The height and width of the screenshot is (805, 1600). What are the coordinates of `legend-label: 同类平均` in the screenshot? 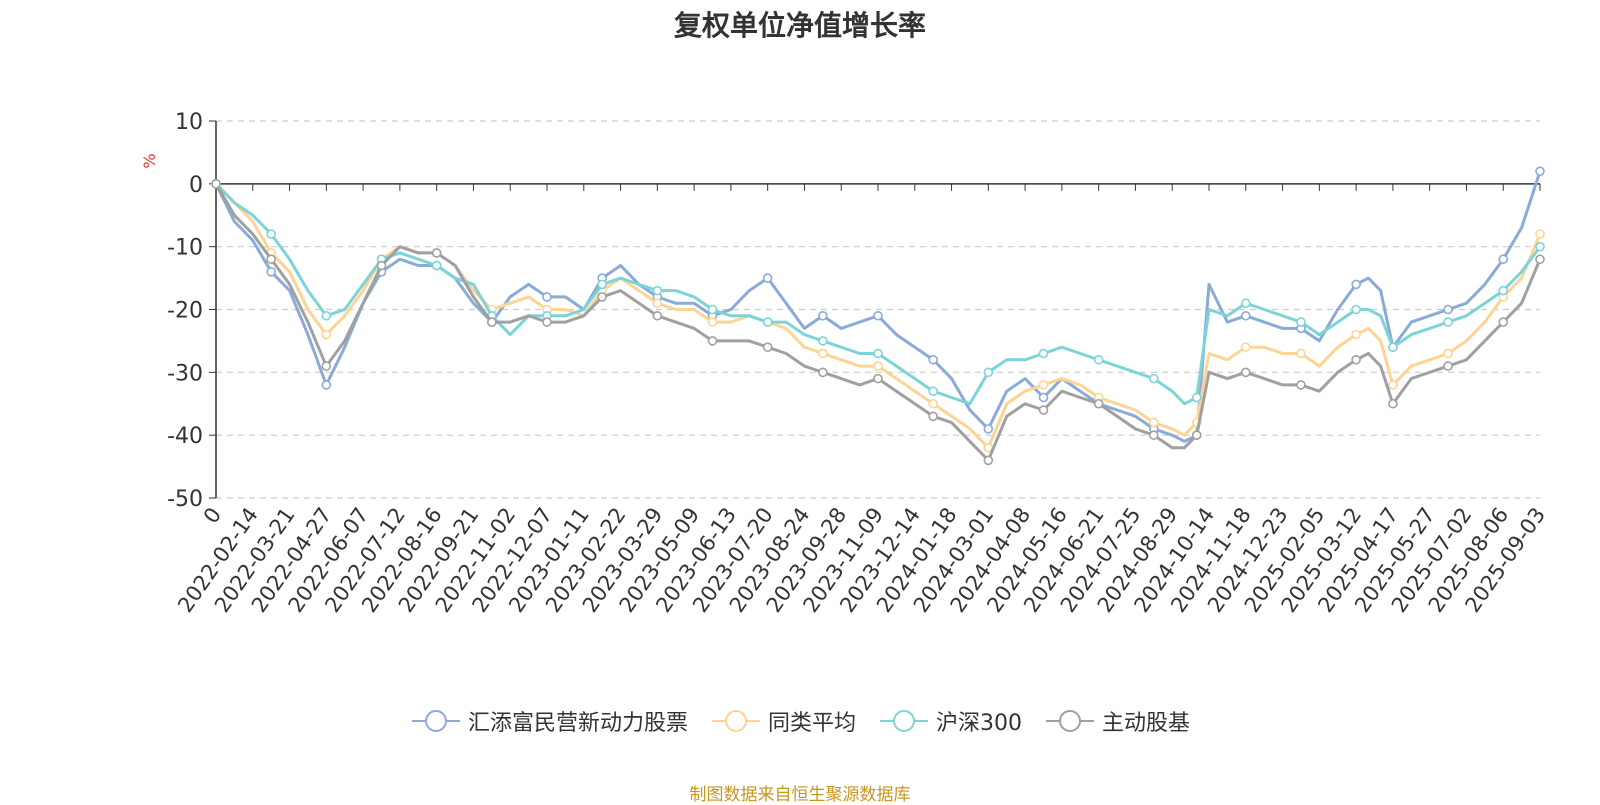 It's located at (811, 723).